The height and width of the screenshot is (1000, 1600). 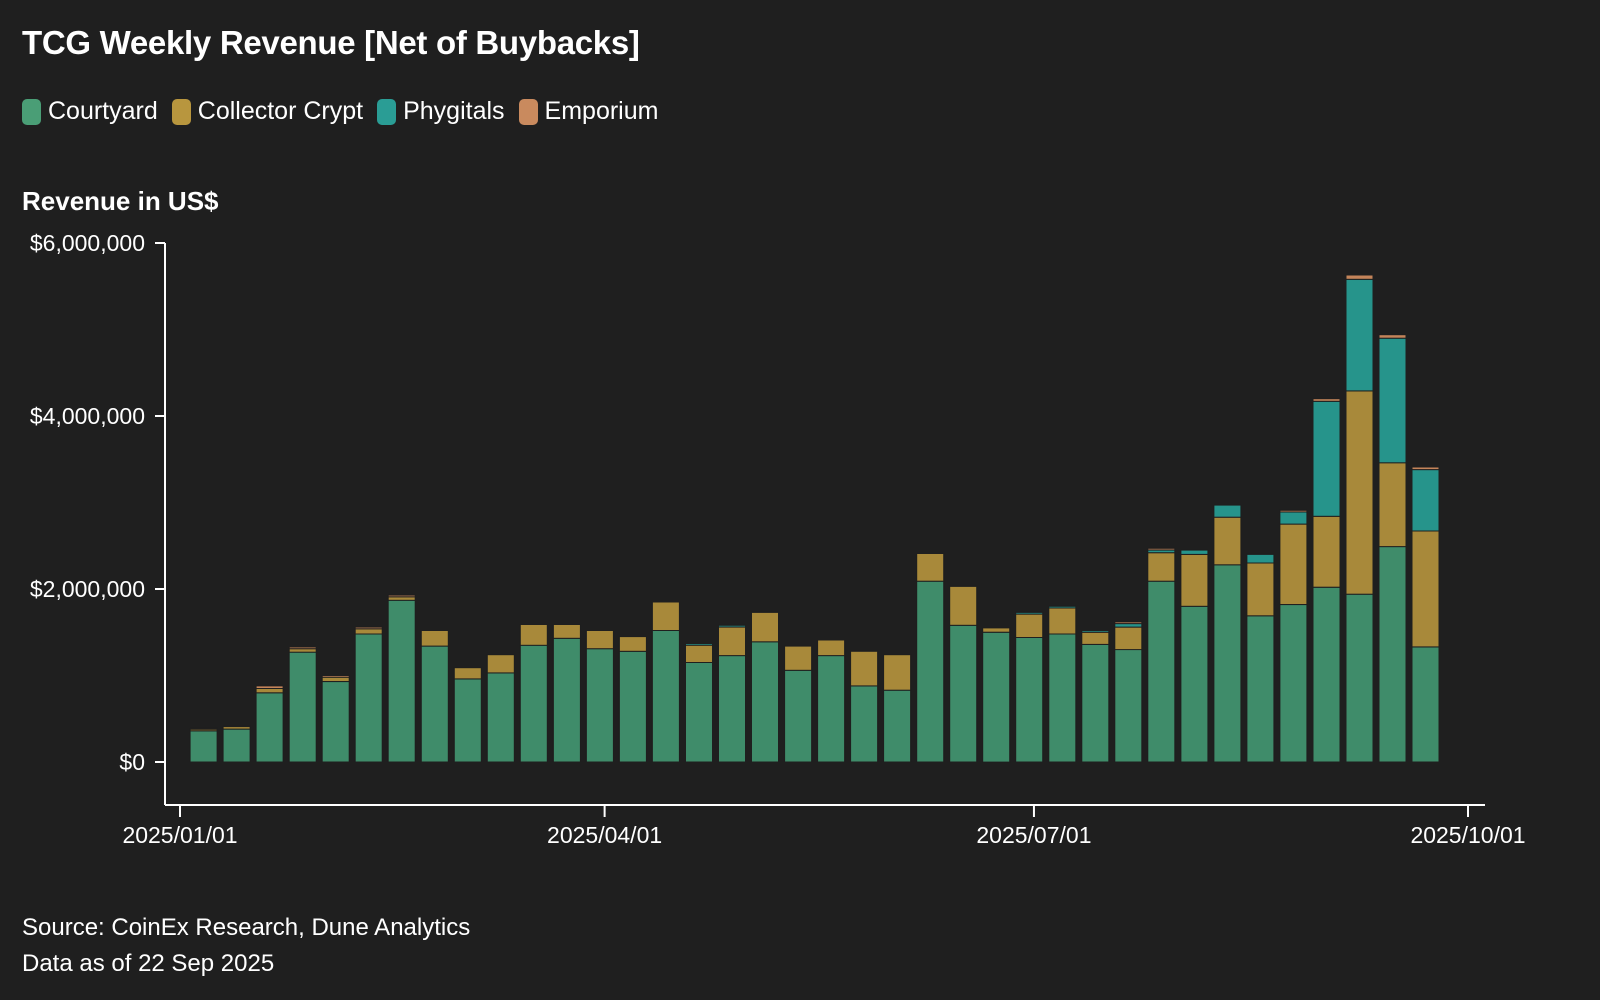 I want to click on legend-item-courtyard: Courtyard, so click(x=90, y=111).